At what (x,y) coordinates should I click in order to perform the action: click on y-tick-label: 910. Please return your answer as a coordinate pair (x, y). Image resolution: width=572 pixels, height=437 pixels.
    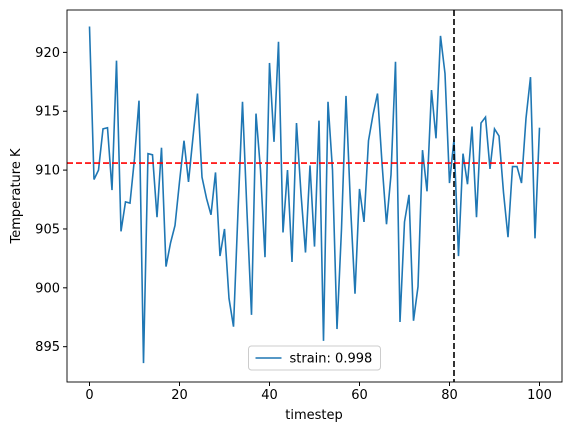
    Looking at the image, I should click on (47, 171).